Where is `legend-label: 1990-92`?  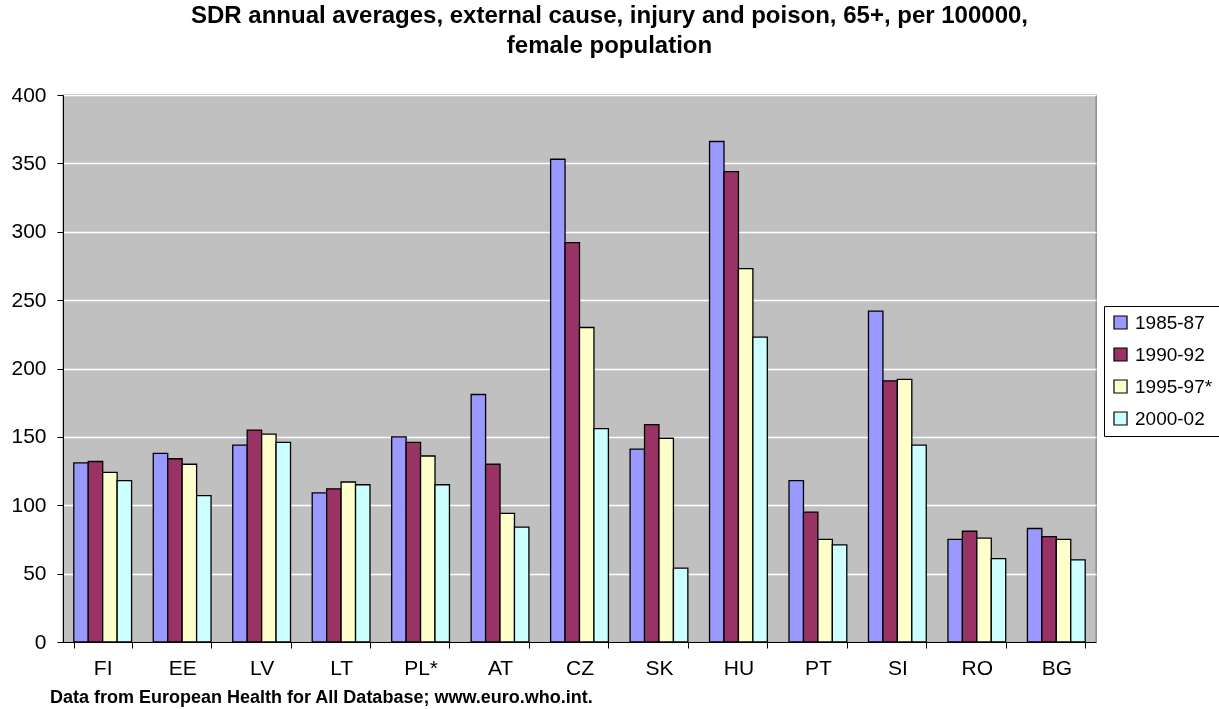
legend-label: 1990-92 is located at coordinates (1170, 354).